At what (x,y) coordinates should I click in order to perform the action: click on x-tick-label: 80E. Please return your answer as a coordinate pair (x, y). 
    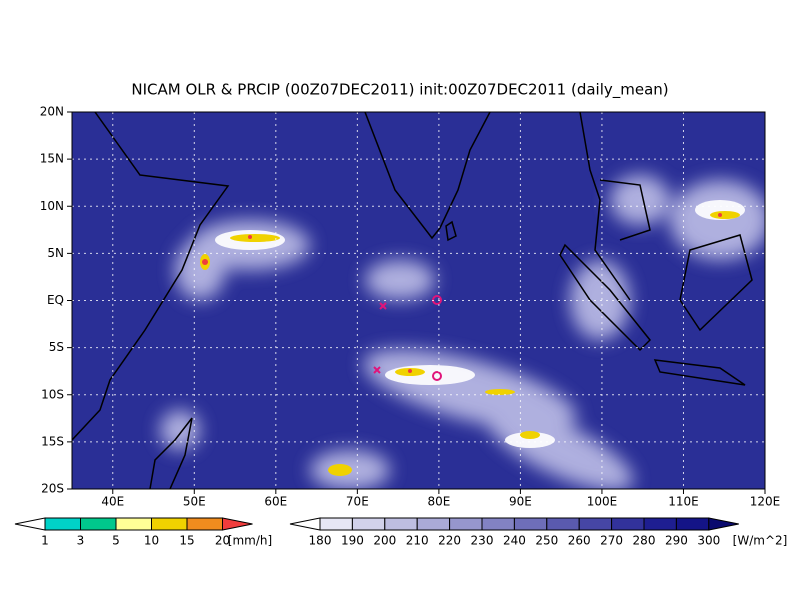
    Looking at the image, I should click on (438, 502).